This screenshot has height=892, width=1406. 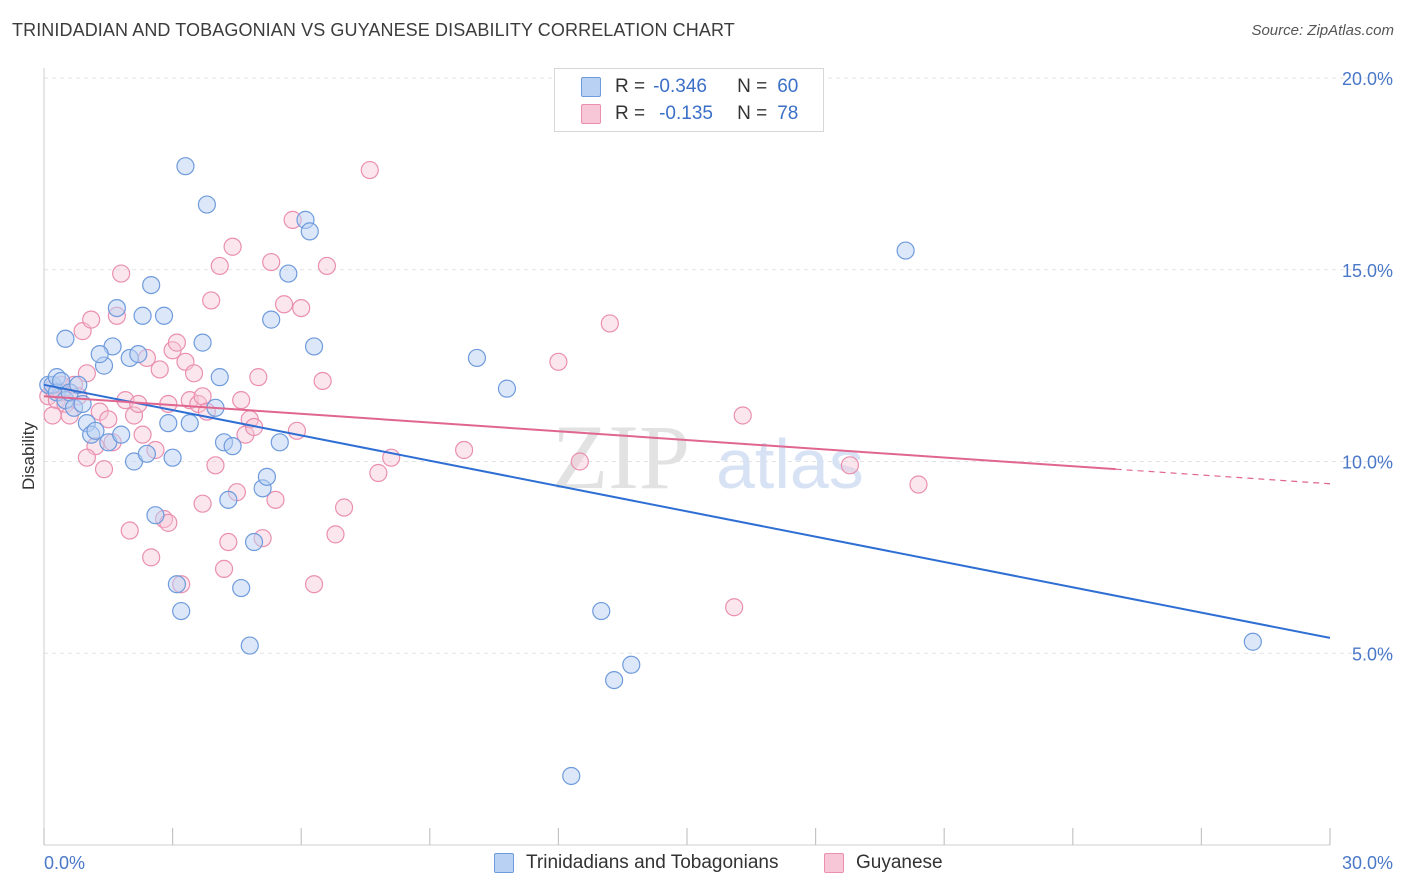 I want to click on legend-item-trinidadian: Trinidadians and Tobagonians, so click(x=636, y=863).